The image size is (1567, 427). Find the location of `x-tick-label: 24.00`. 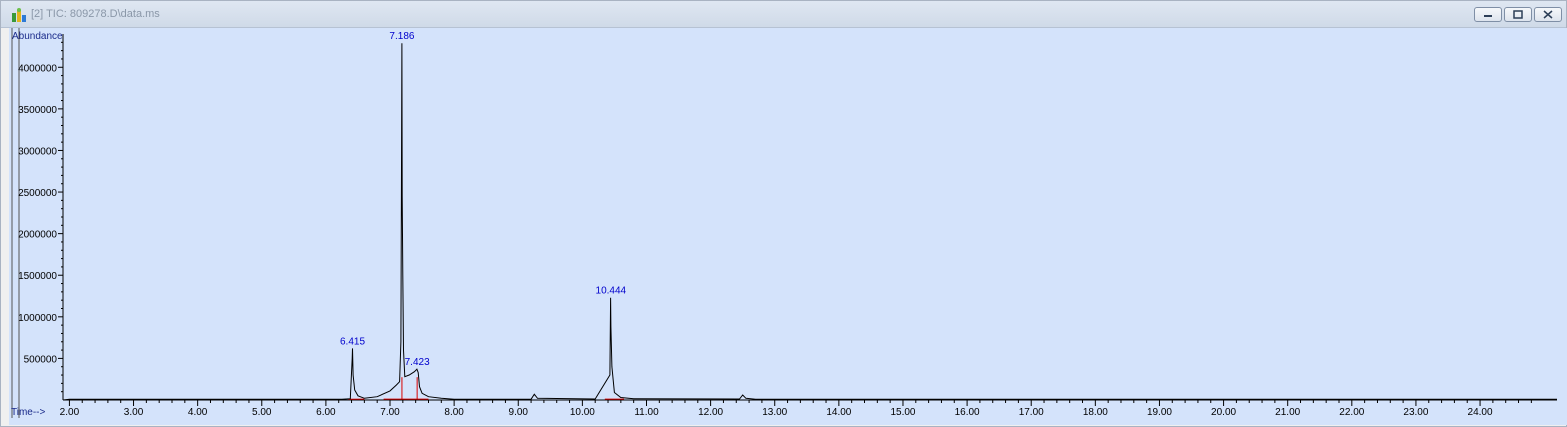

x-tick-label: 24.00 is located at coordinates (1480, 412).